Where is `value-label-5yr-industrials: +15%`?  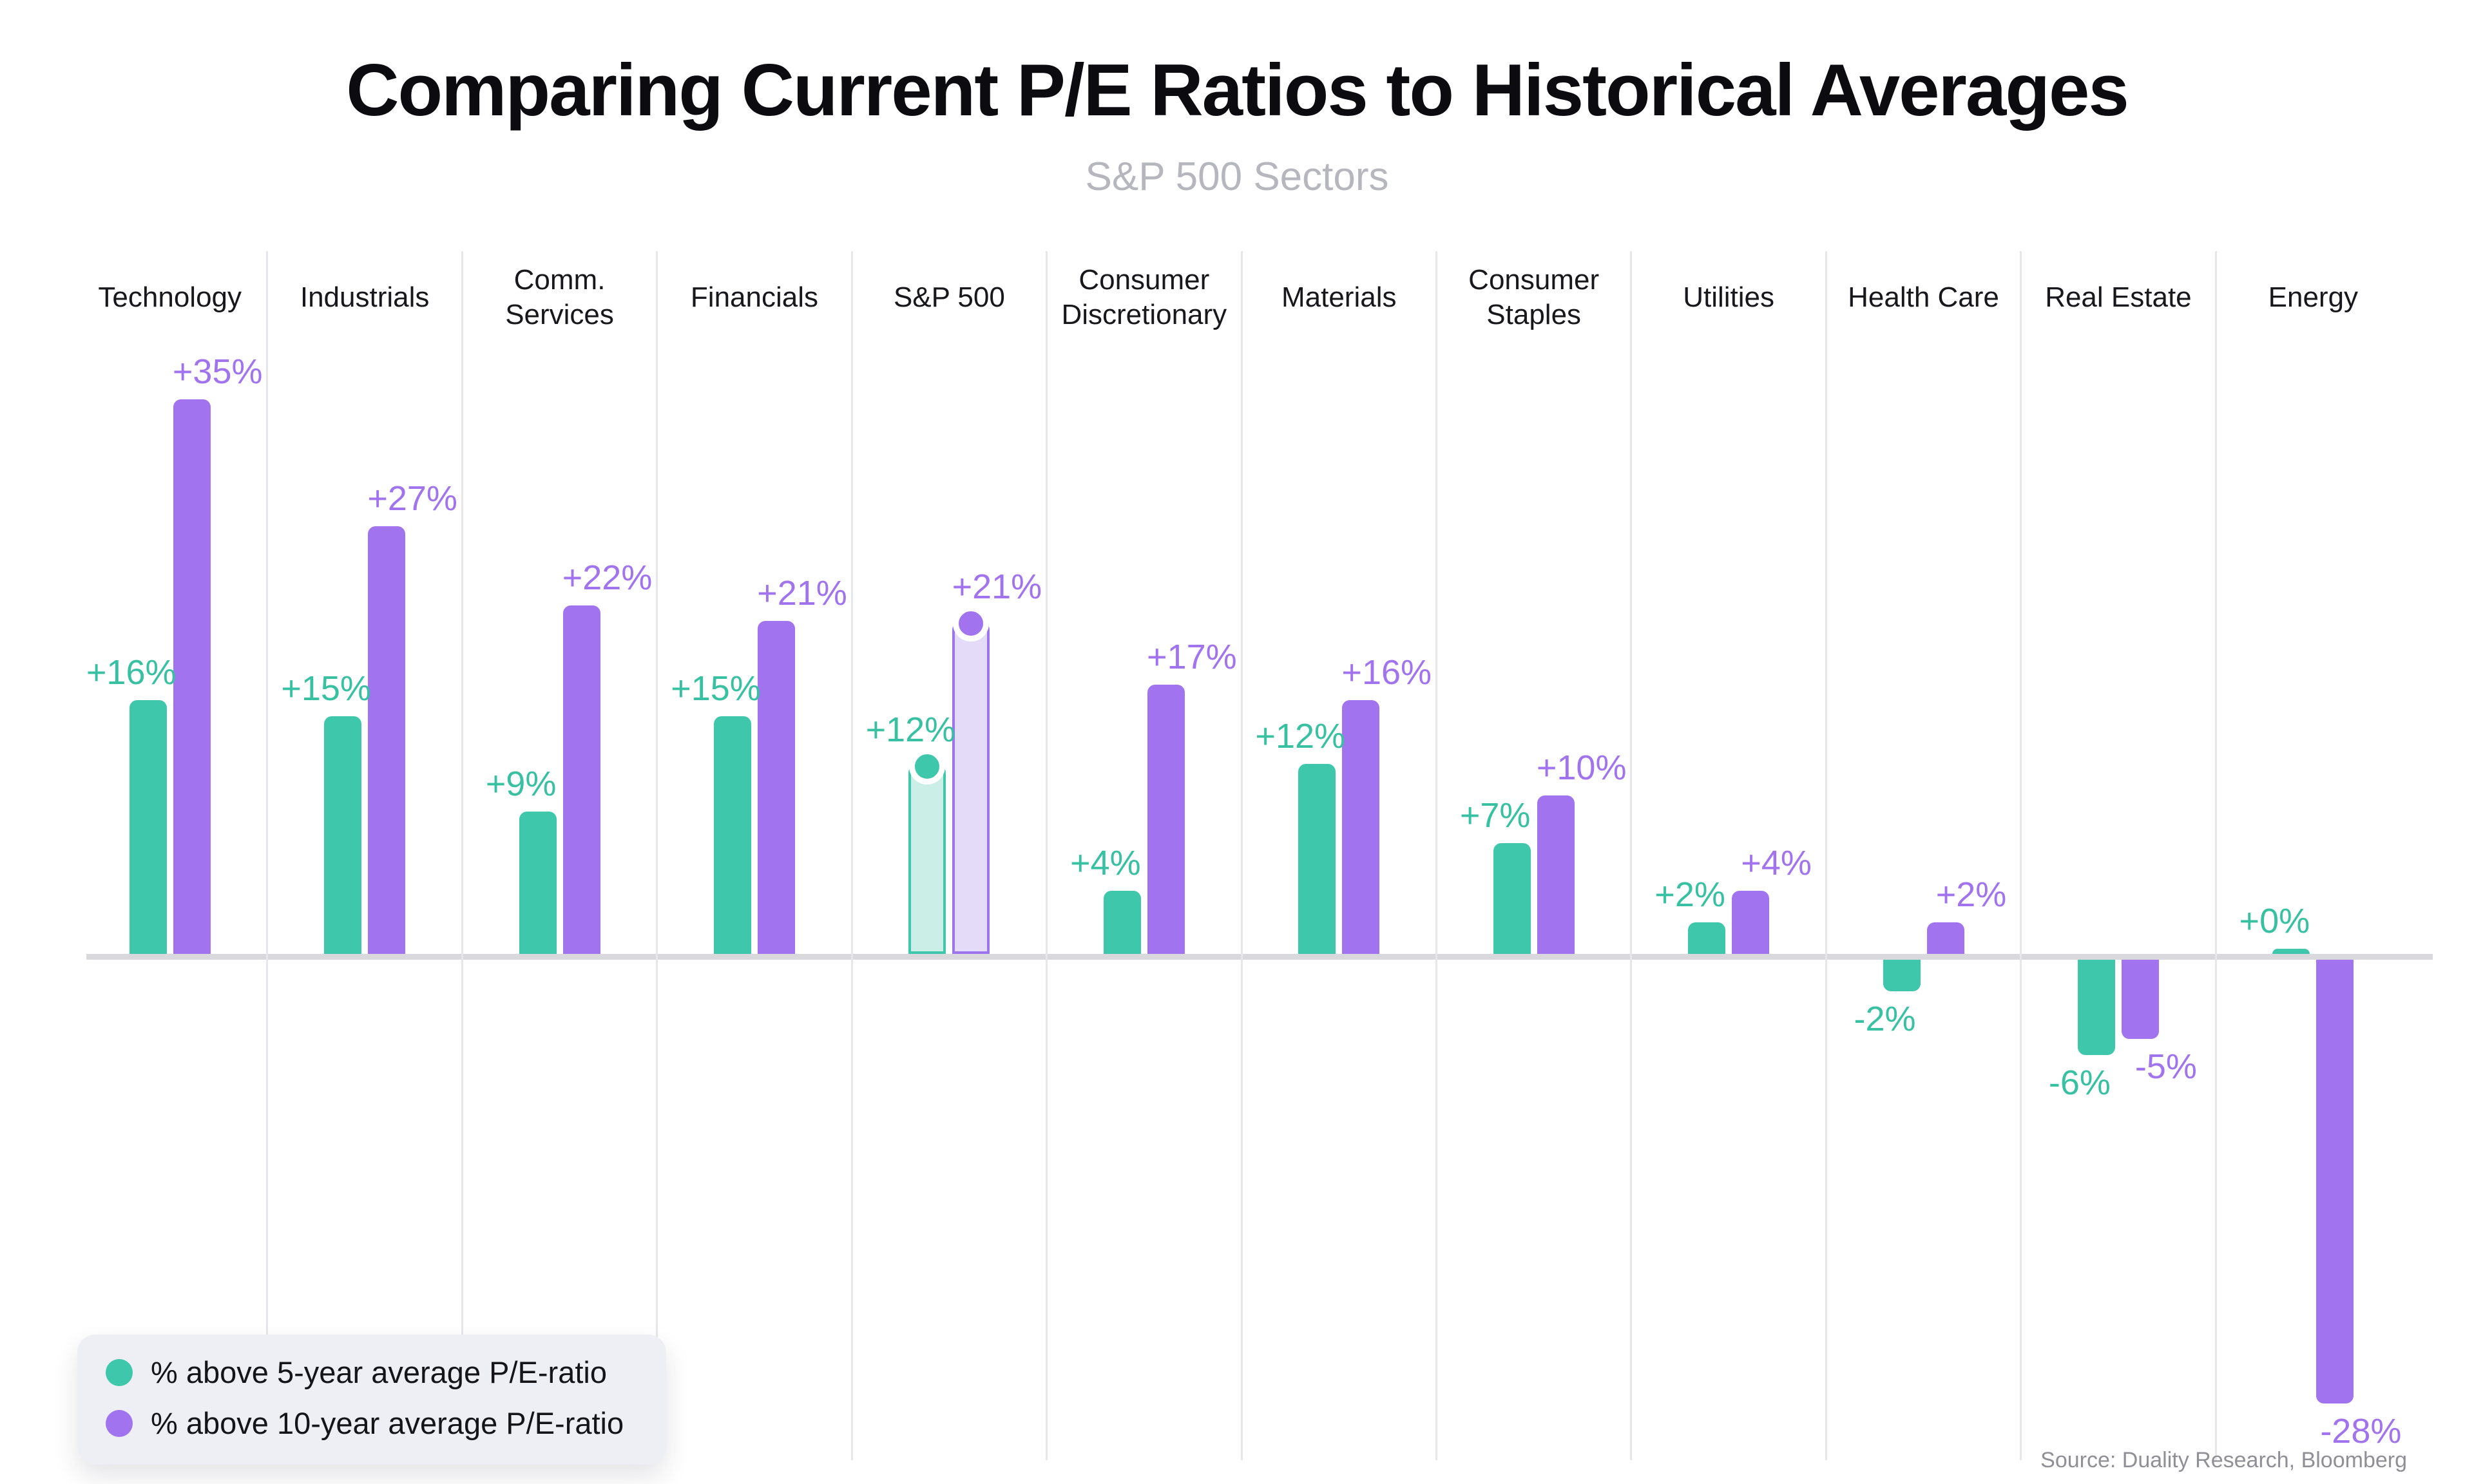 value-label-5yr-industrials: +15% is located at coordinates (326, 688).